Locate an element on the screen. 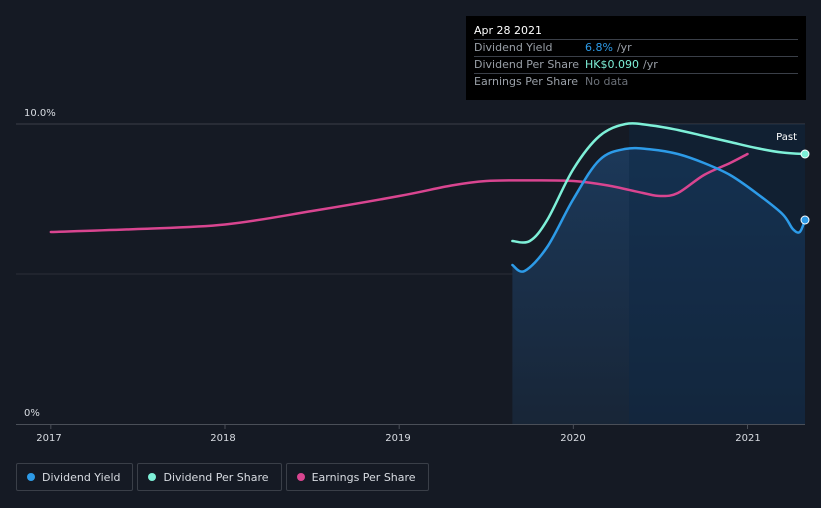 The image size is (821, 508). x-tick-label-2019: 2019 is located at coordinates (397, 438).